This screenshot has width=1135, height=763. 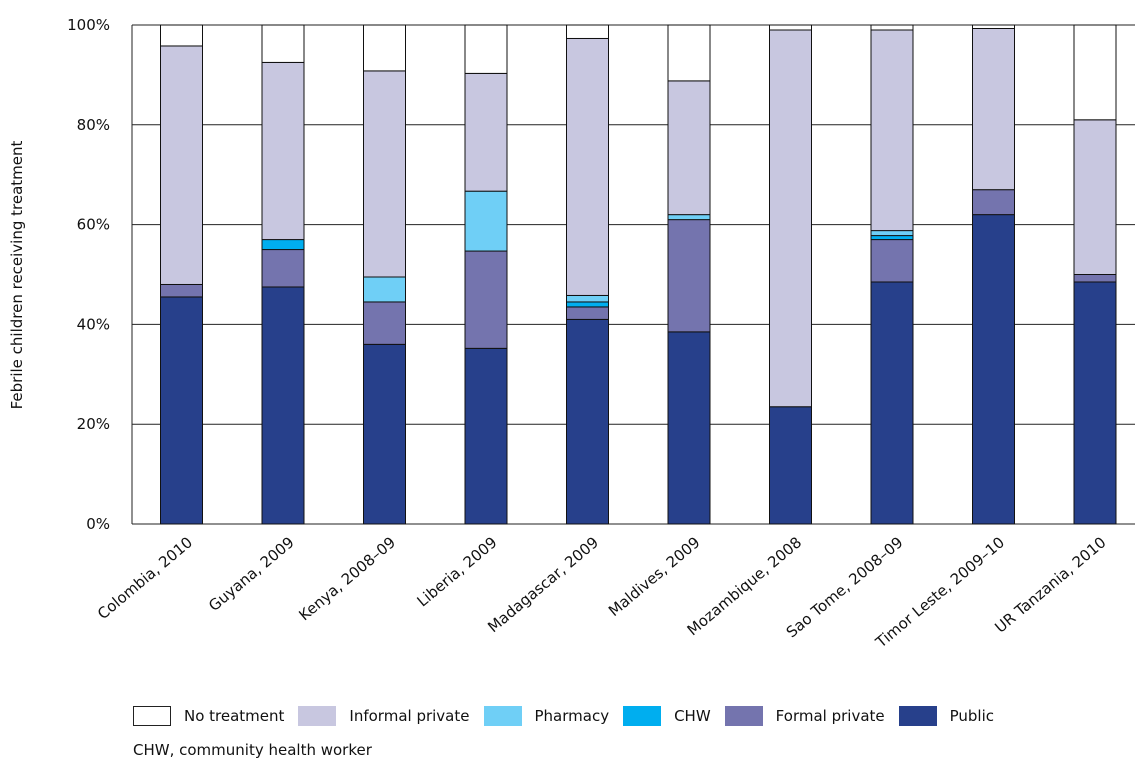 What do you see at coordinates (654, 576) in the screenshot?
I see `x-tick-label: Maldives, 2009` at bounding box center [654, 576].